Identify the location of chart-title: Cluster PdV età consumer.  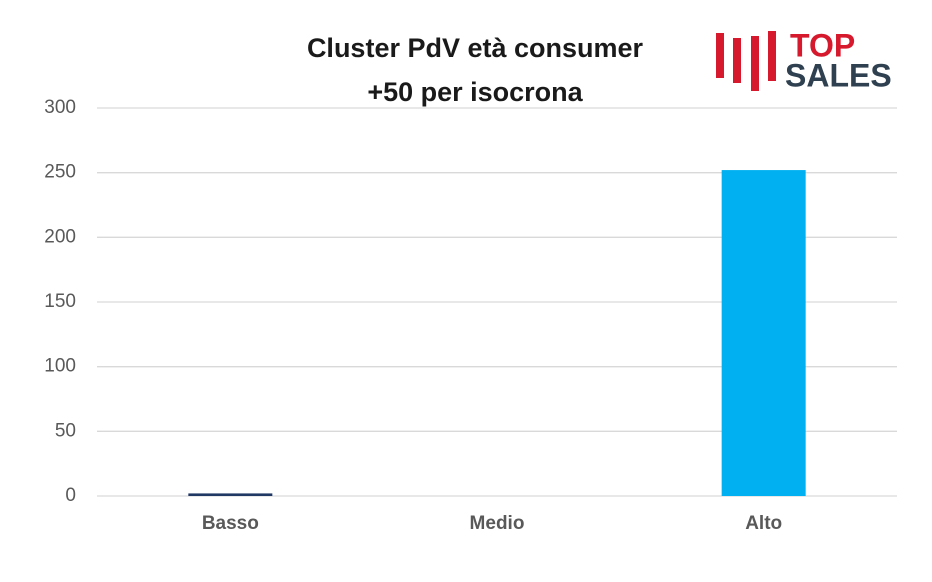
(475, 48).